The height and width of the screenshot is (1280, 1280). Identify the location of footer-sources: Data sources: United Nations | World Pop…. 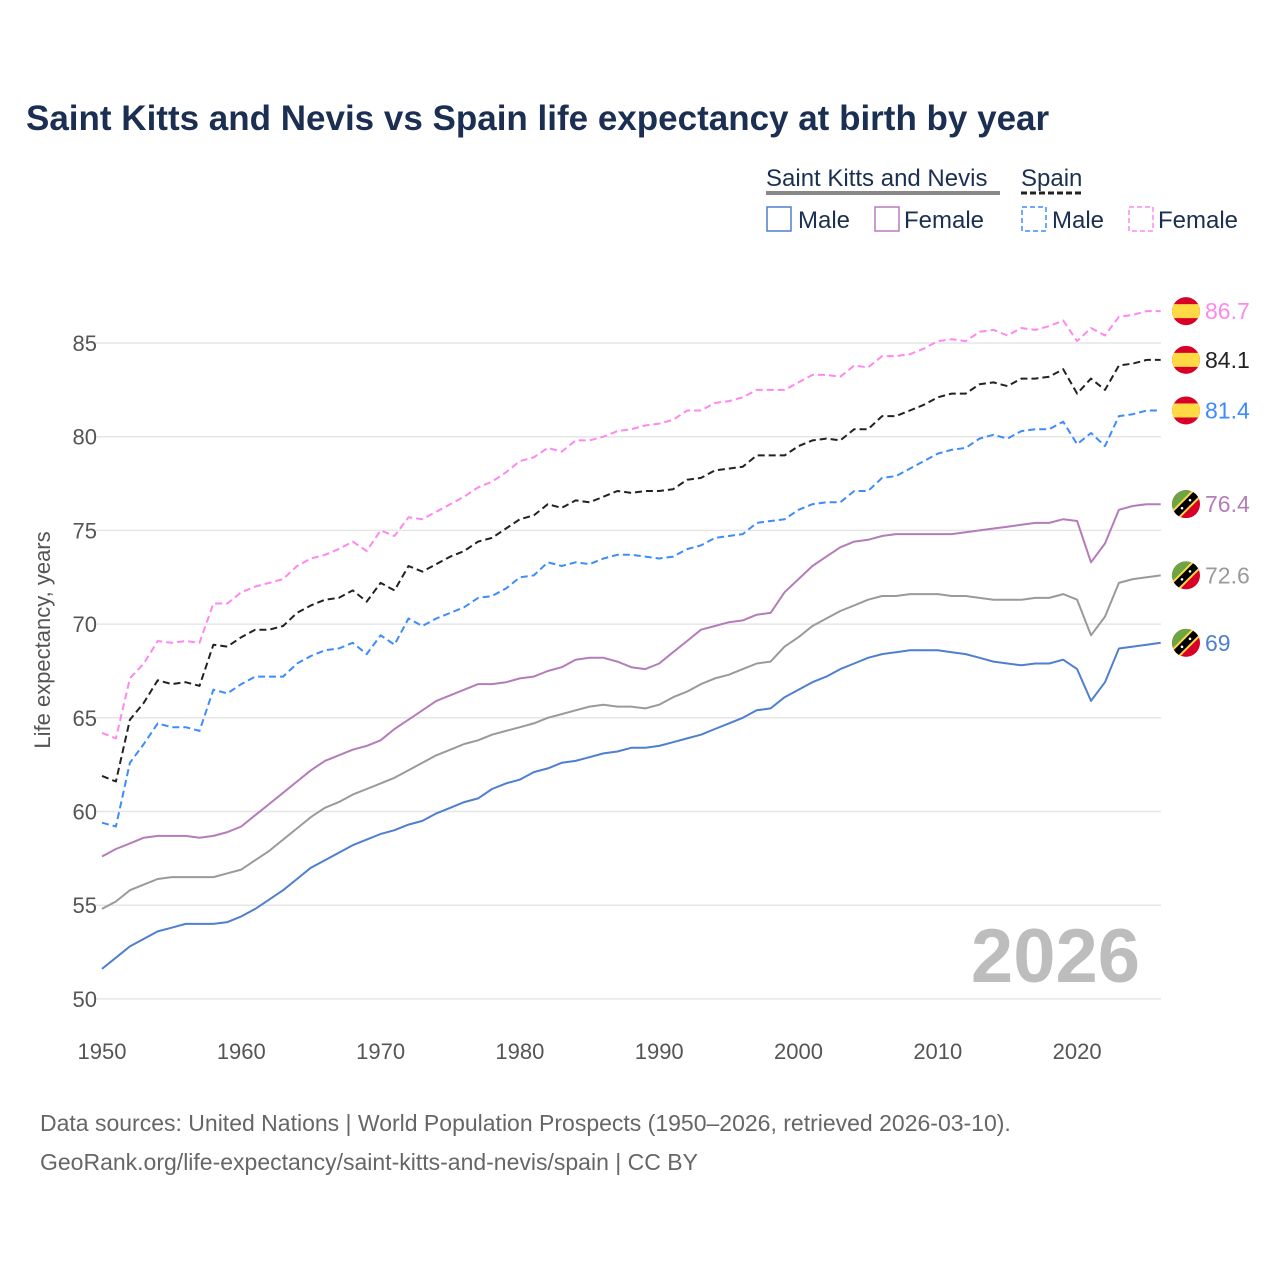
(525, 1123).